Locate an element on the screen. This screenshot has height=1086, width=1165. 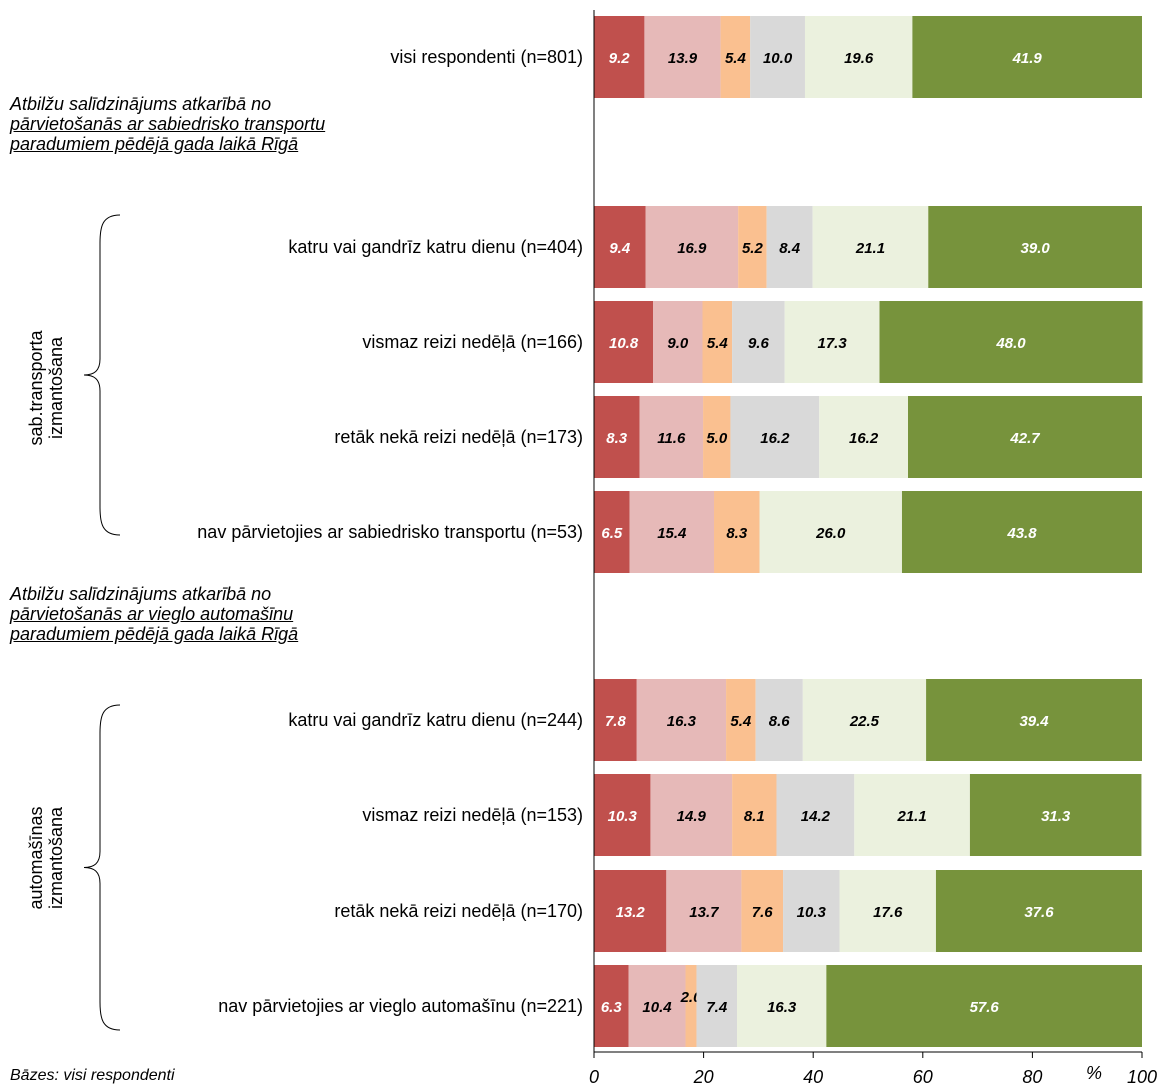
bar-value-label: 5.2 is located at coordinates (753, 248).